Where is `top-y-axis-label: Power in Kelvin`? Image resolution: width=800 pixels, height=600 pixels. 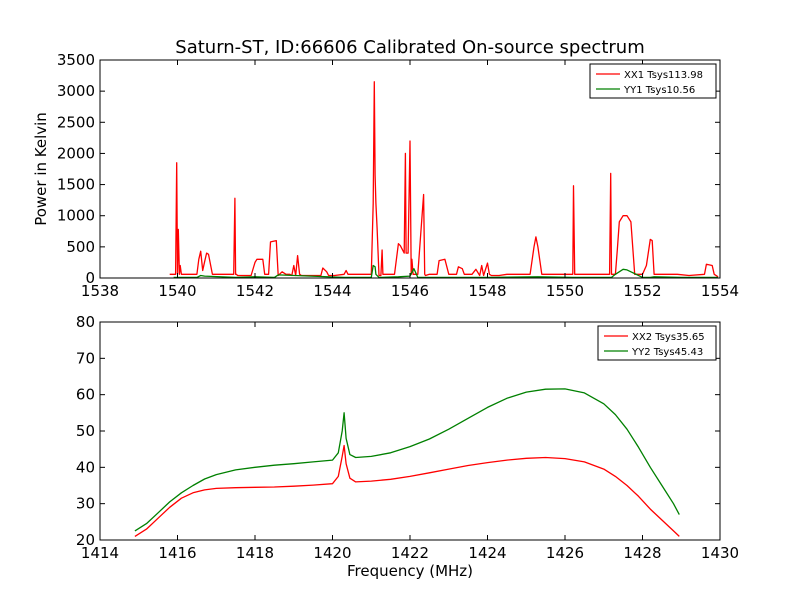
top-y-axis-label: Power in Kelvin is located at coordinates (41, 169).